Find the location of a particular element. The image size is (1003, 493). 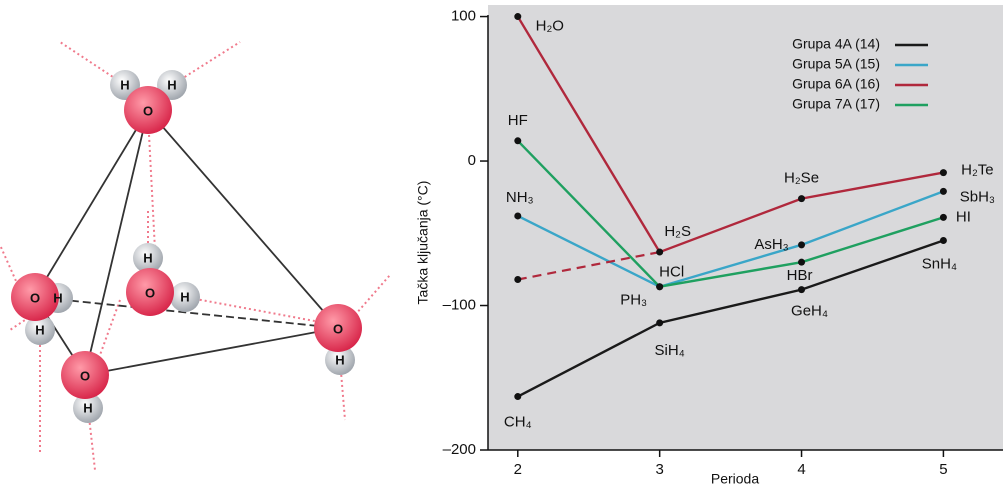

y-tick-label: –100 is located at coordinates (459, 304).